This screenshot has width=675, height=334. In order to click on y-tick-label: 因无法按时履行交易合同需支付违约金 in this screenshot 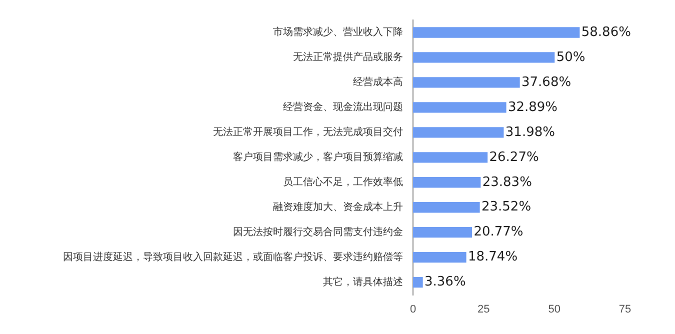, I will do `click(318, 232)`.